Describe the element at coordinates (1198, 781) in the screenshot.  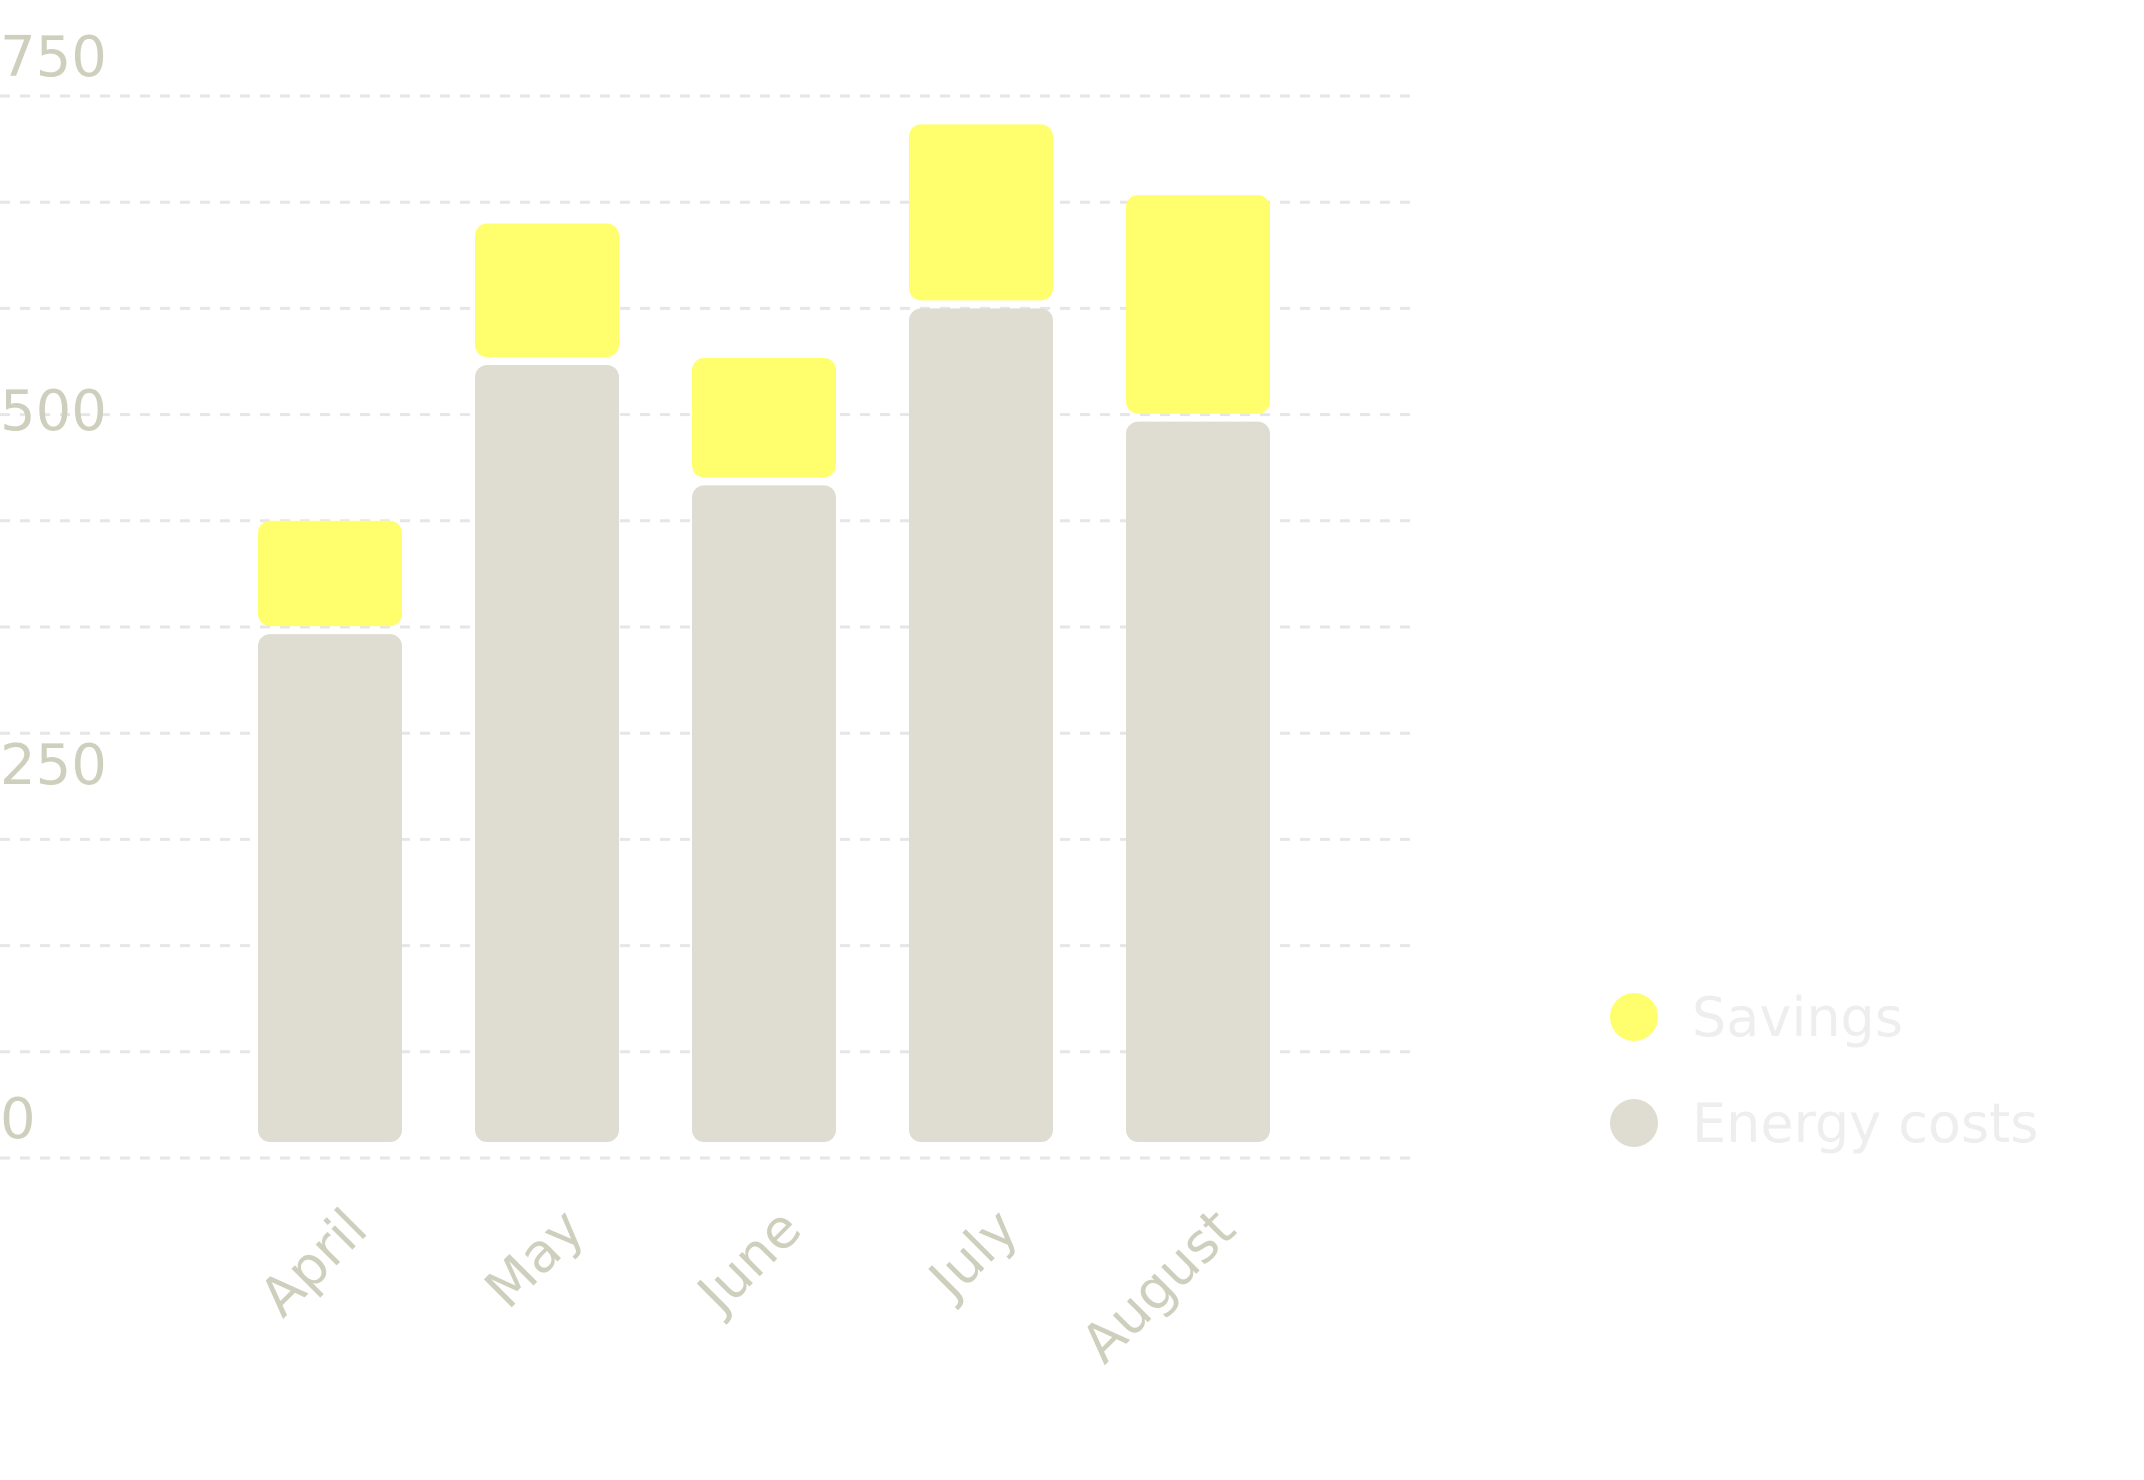
I see `bar-energy-costs-august` at that location.